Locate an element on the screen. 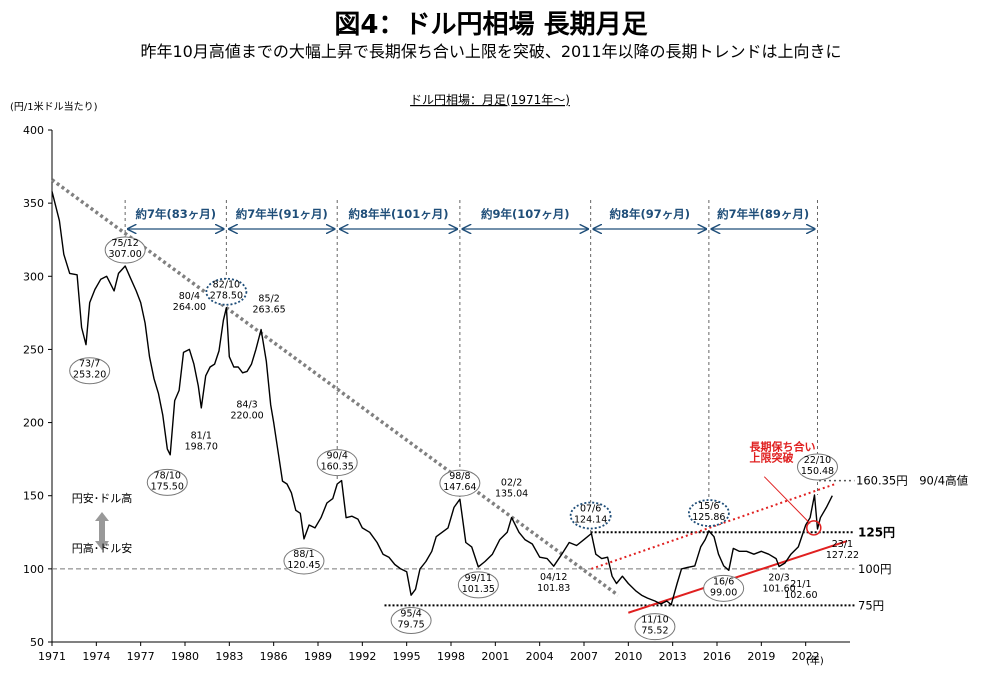  annotation-label: 95/4 79.75 is located at coordinates (410, 619).